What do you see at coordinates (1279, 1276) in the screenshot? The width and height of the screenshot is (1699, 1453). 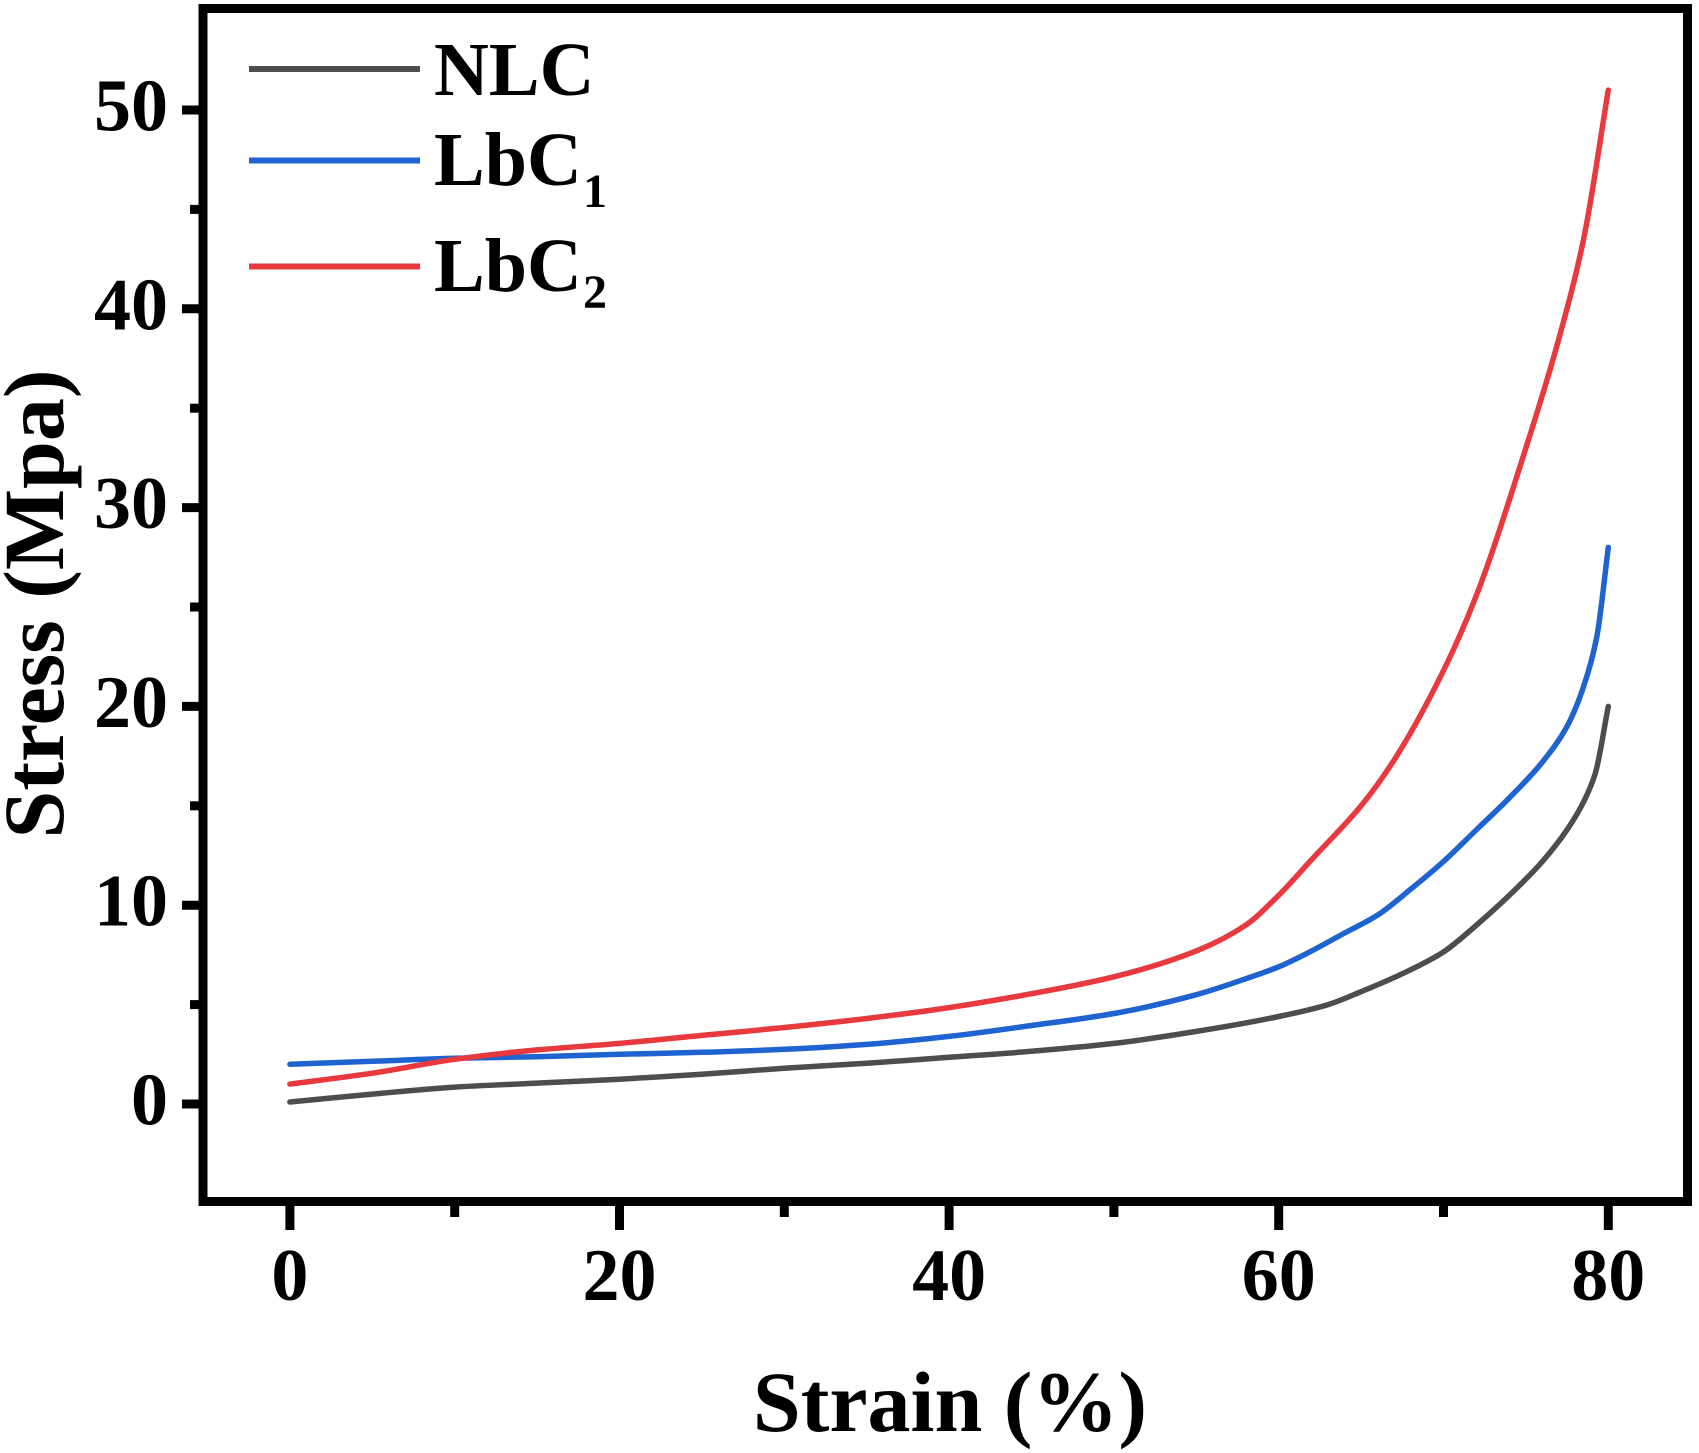 I see `svg-text: 60` at bounding box center [1279, 1276].